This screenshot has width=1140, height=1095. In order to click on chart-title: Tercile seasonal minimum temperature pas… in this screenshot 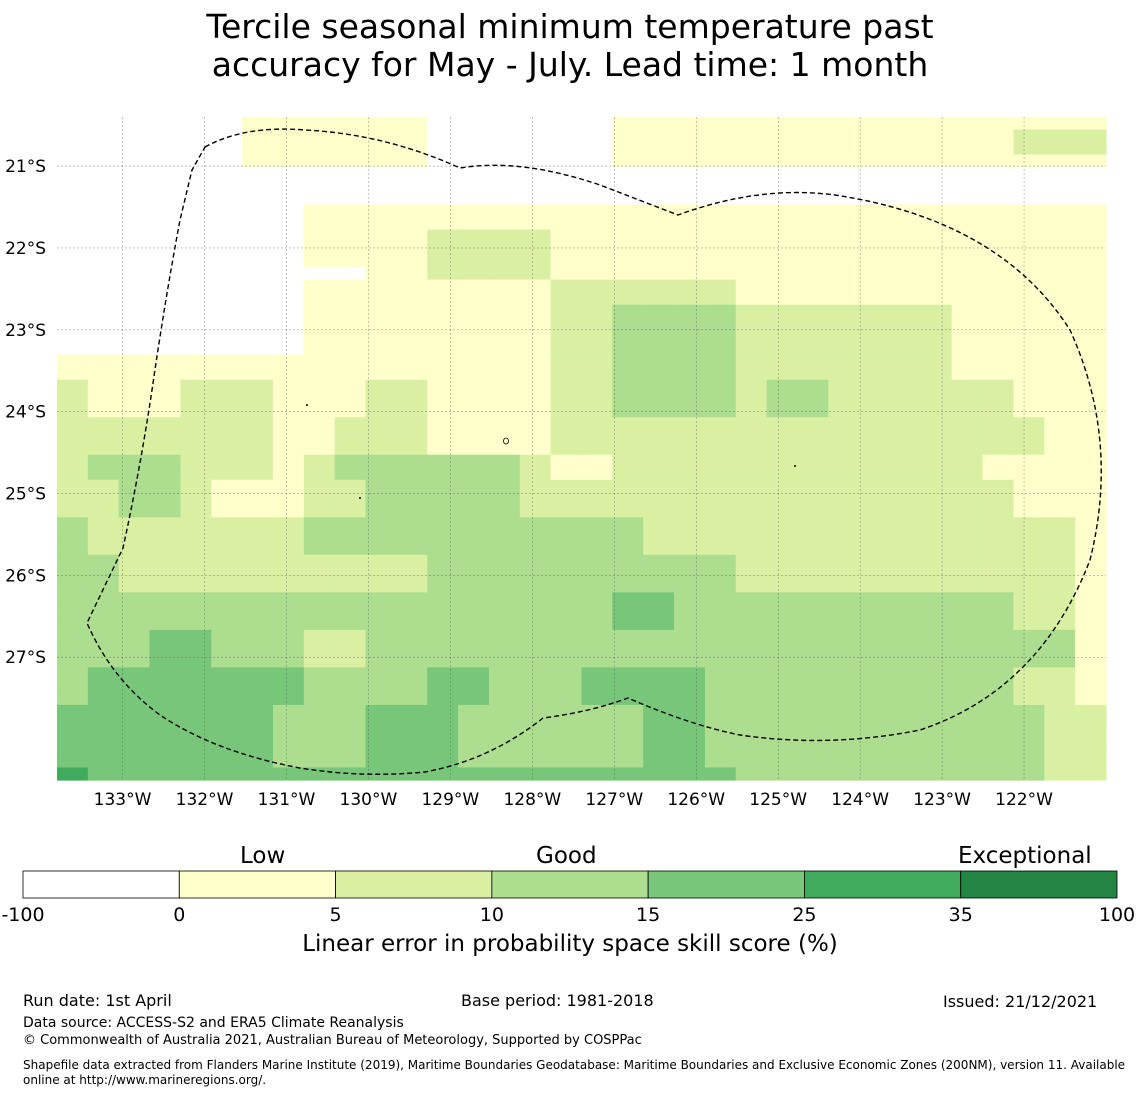, I will do `click(570, 46)`.